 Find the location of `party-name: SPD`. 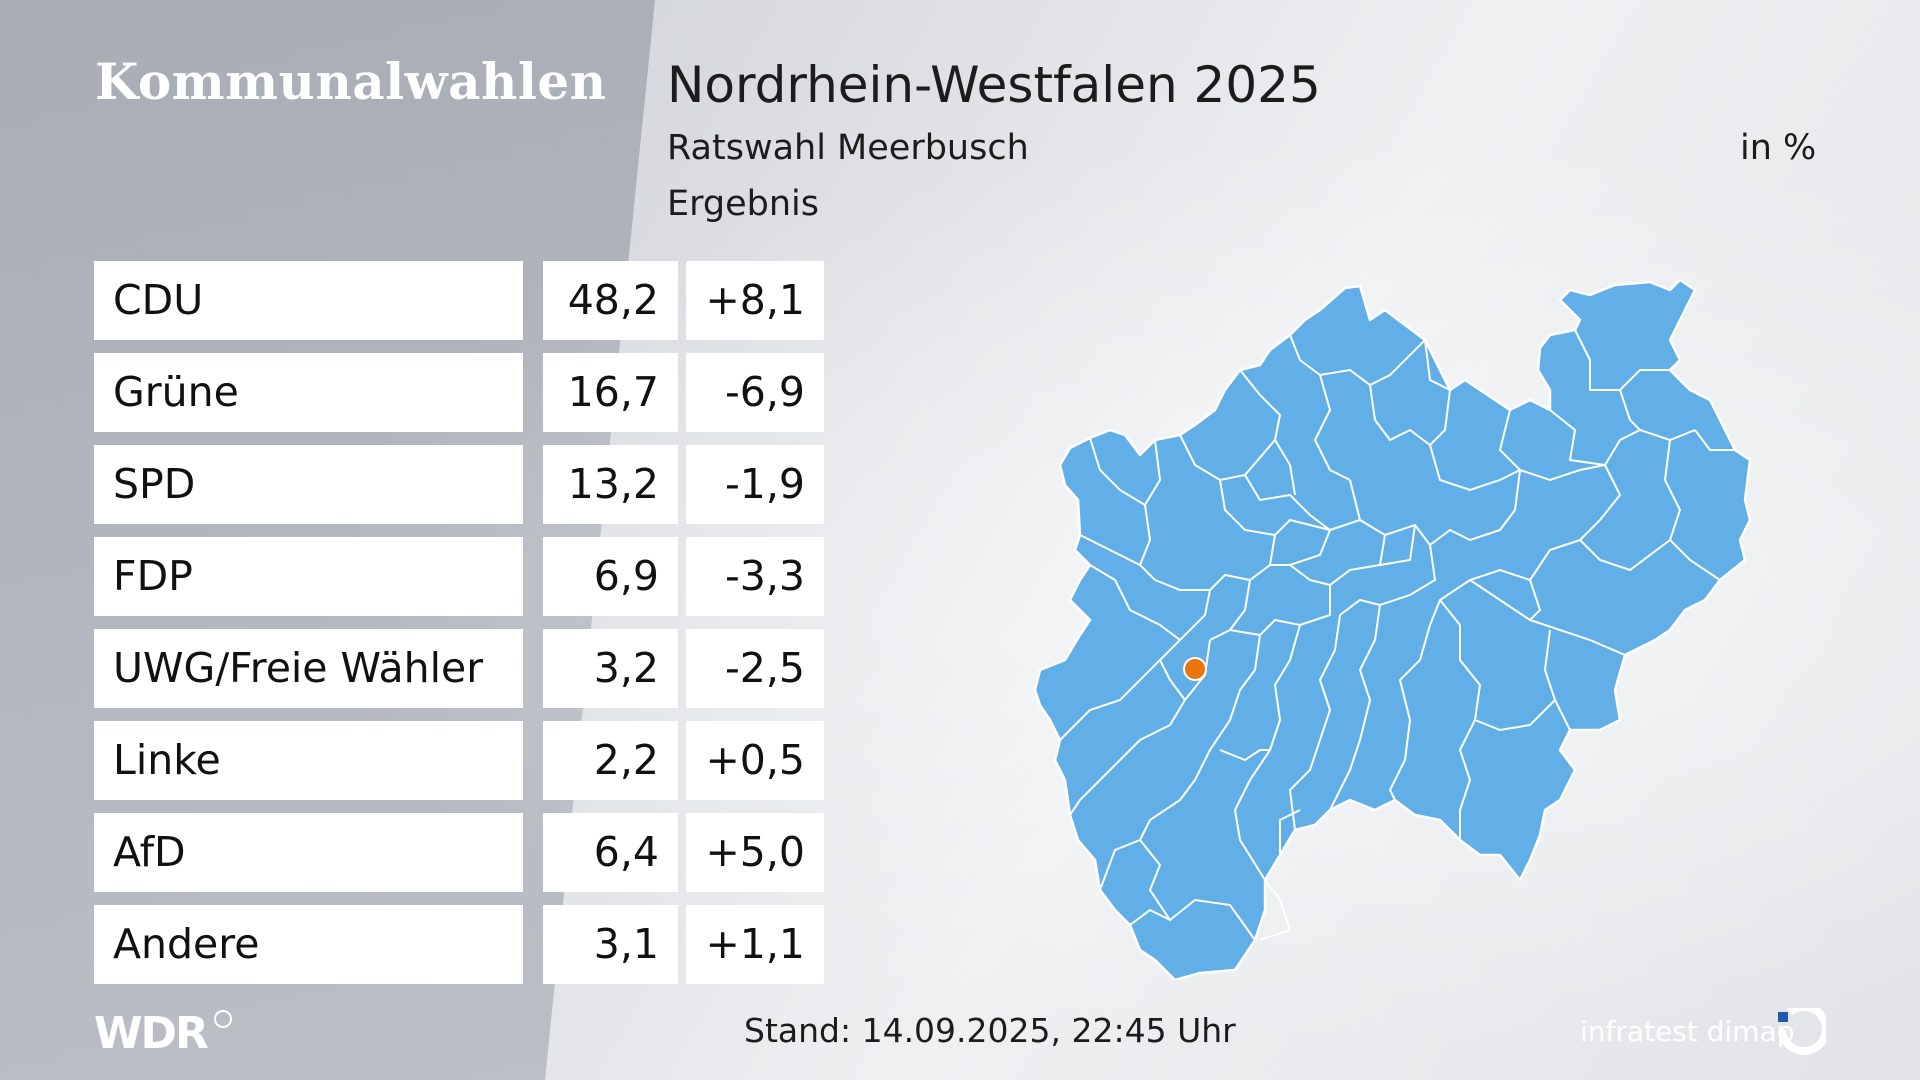

party-name: SPD is located at coordinates (308, 484).